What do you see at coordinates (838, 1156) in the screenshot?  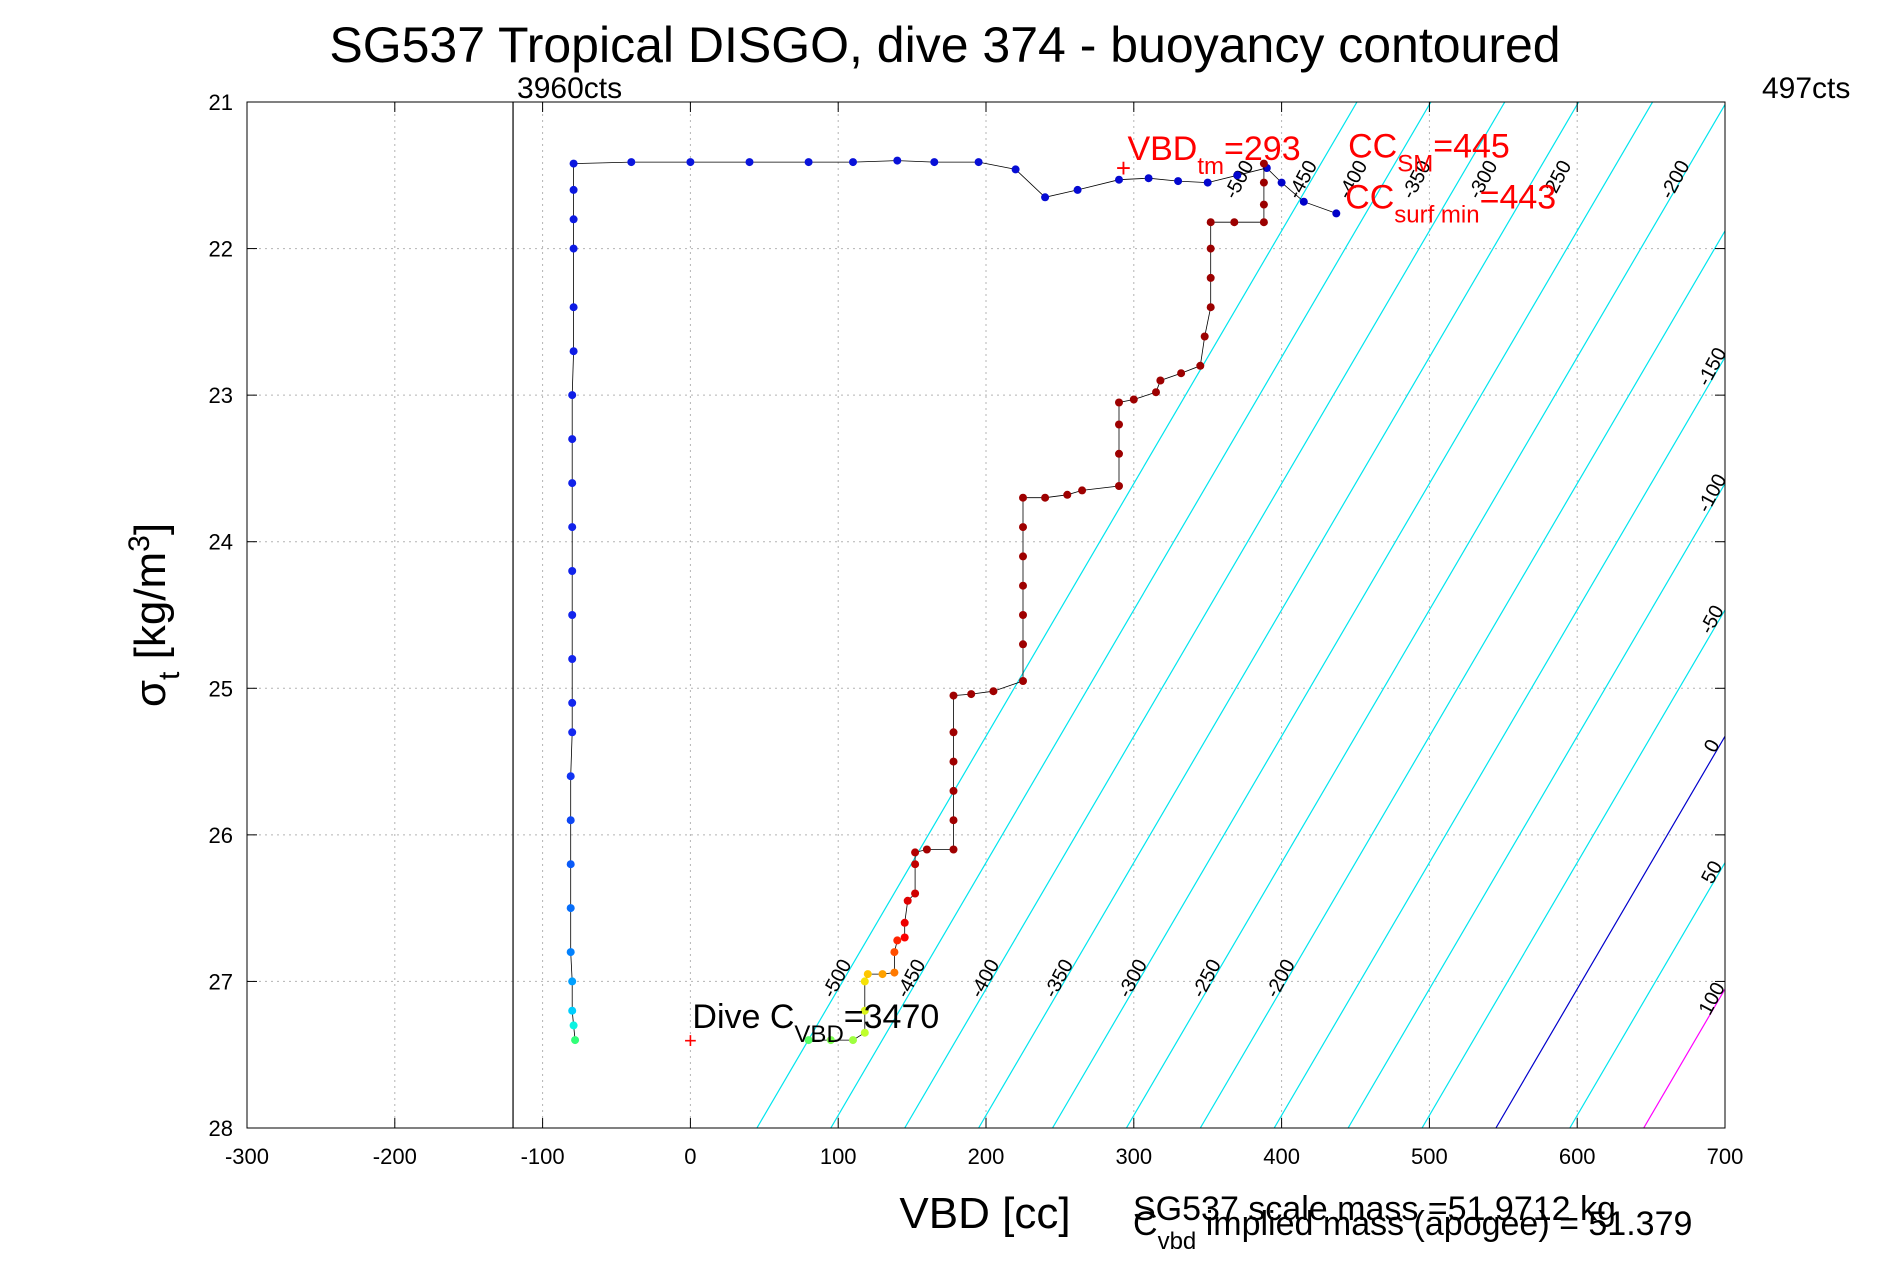 I see `x-tick-label: 100` at bounding box center [838, 1156].